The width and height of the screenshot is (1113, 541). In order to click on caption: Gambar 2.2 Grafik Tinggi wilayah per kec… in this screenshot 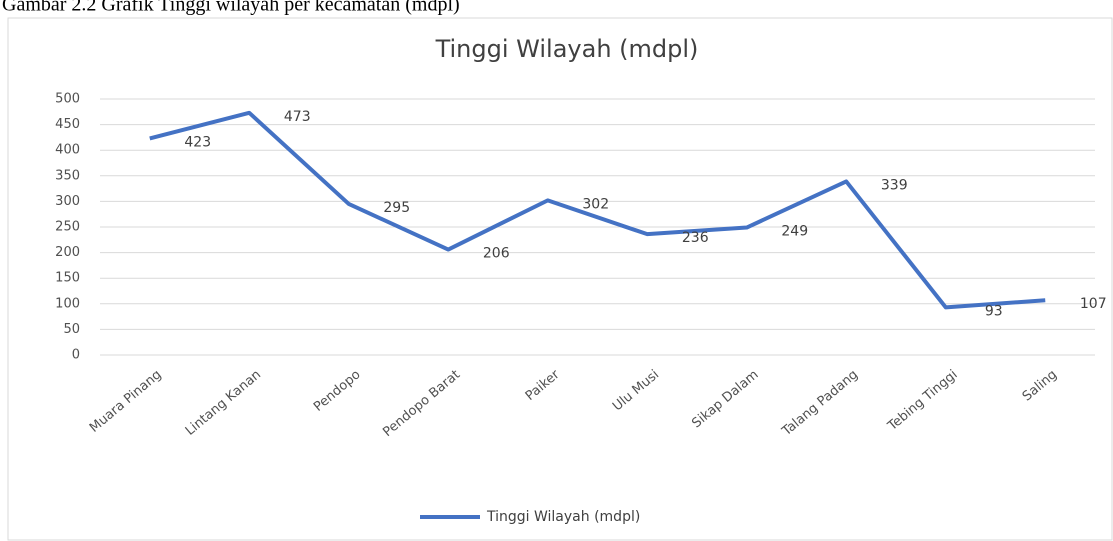, I will do `click(231, 8)`.